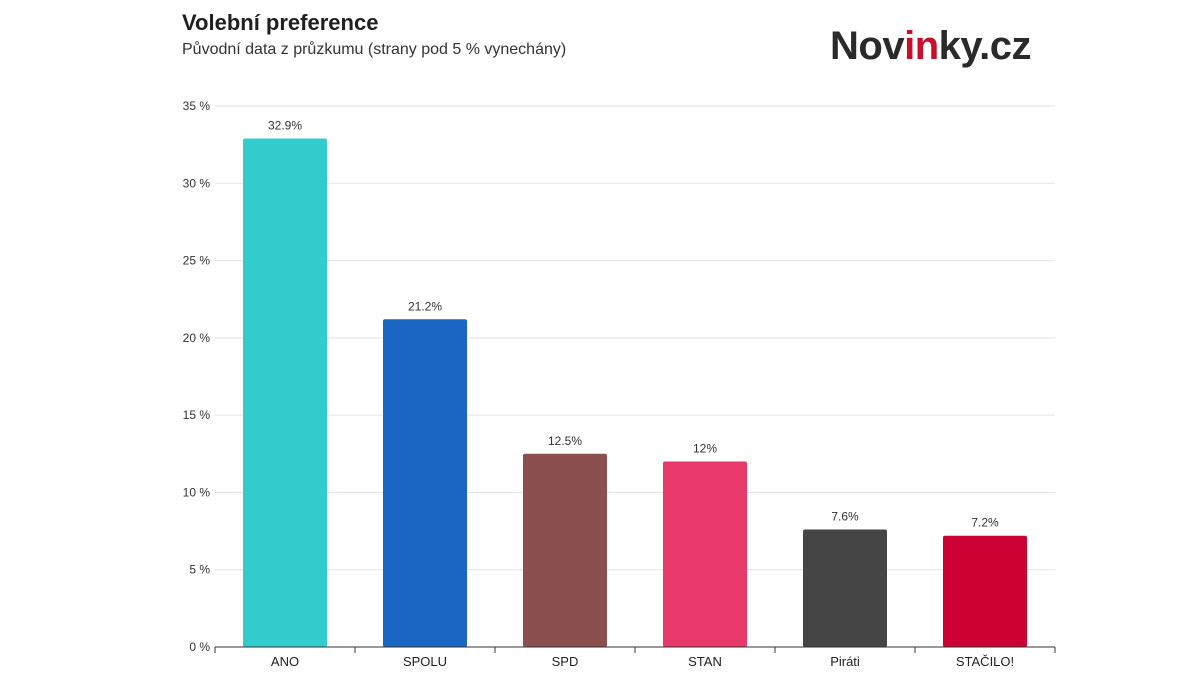 This screenshot has width=1200, height=675. Describe the element at coordinates (985, 523) in the screenshot. I see `data-label: 7.2%` at that location.